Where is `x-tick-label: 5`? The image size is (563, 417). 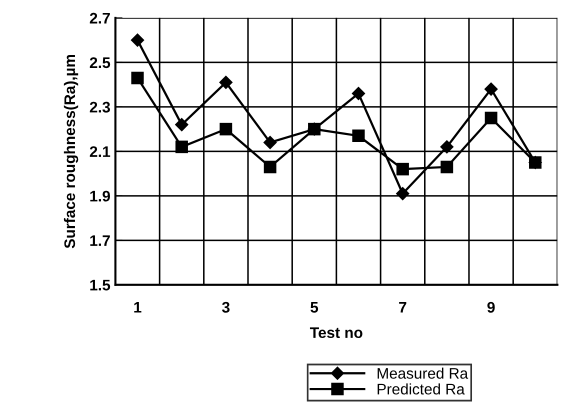
x-tick-label: 5 is located at coordinates (314, 307).